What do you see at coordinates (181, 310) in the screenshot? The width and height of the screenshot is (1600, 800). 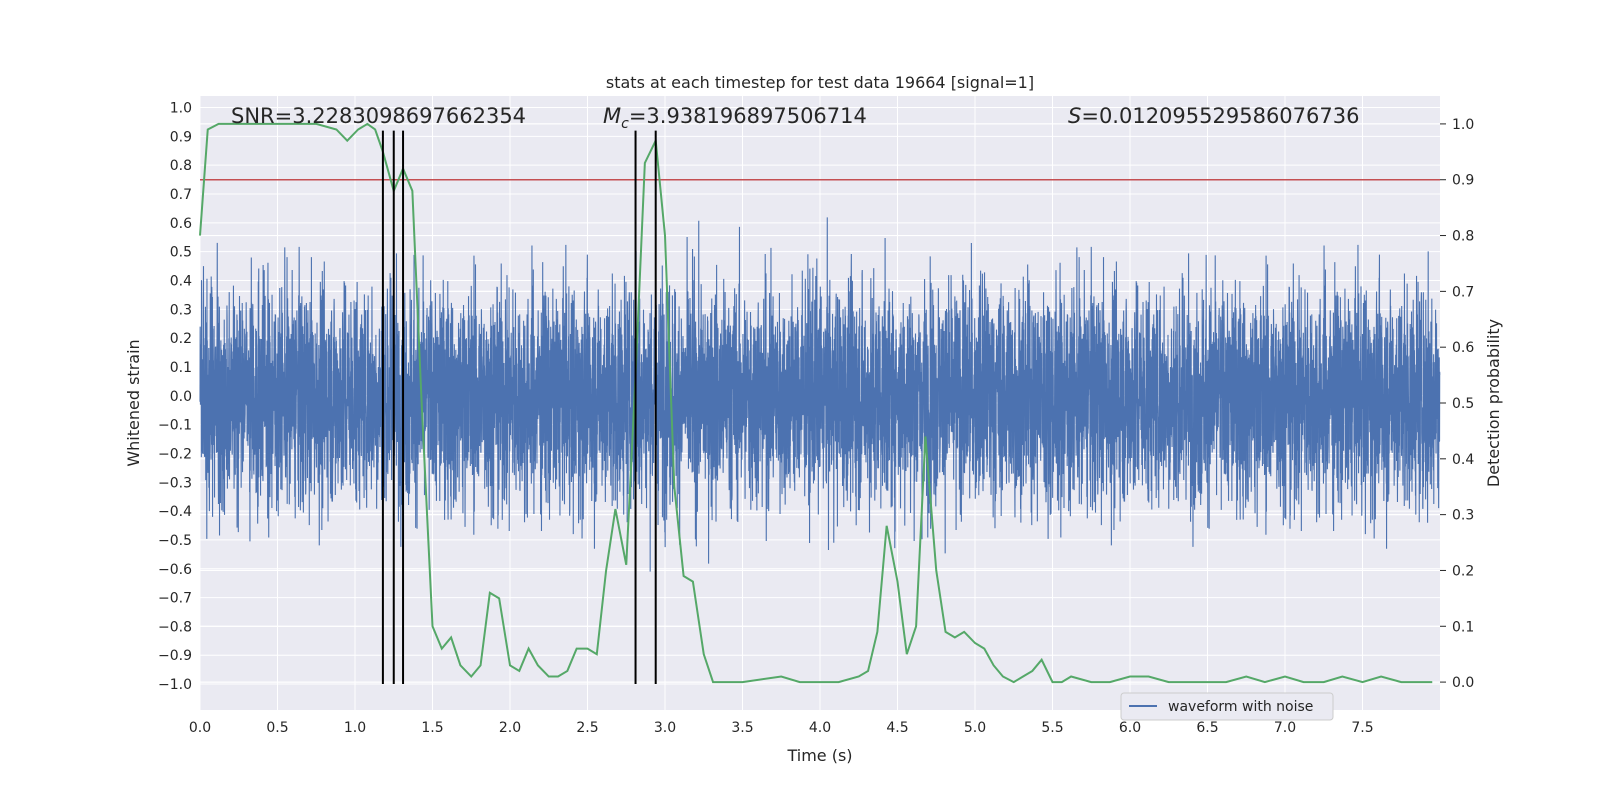 I see `left-tick-label: 0.3` at bounding box center [181, 310].